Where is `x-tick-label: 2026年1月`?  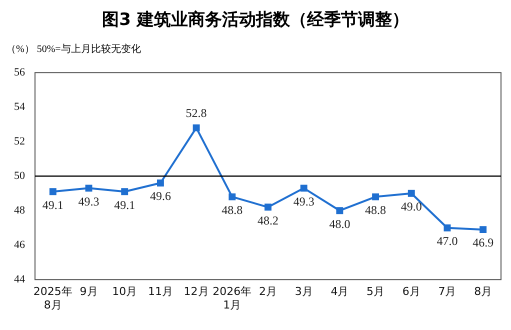 x-tick-label: 2026年1月 is located at coordinates (232, 298).